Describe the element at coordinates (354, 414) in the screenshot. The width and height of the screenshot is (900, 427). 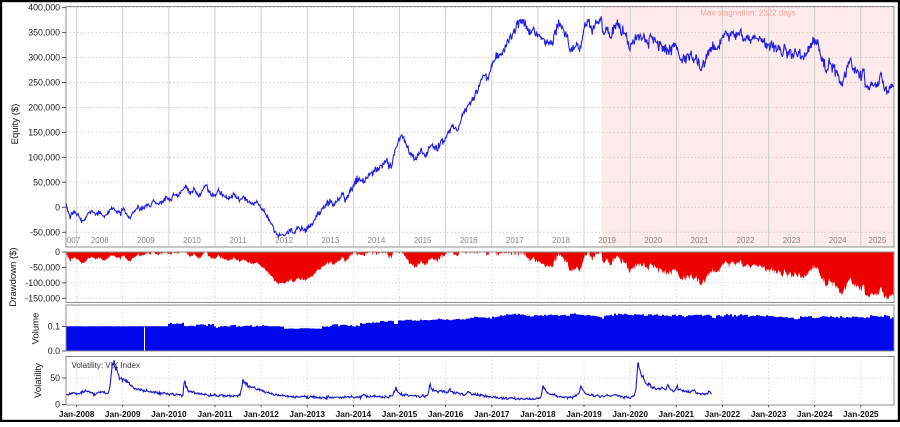
I see `svg-text: Jan-2014` at that location.